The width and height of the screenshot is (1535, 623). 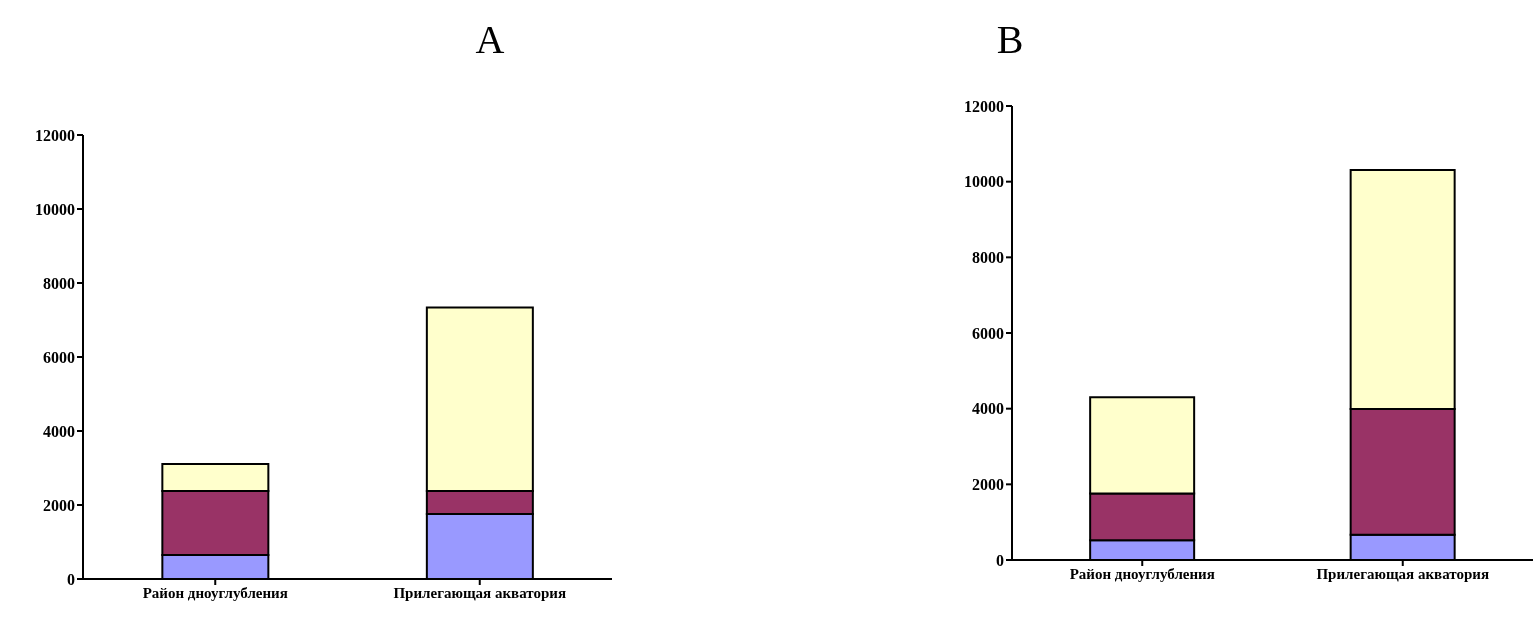 I want to click on chart-title: A, so click(x=490, y=39).